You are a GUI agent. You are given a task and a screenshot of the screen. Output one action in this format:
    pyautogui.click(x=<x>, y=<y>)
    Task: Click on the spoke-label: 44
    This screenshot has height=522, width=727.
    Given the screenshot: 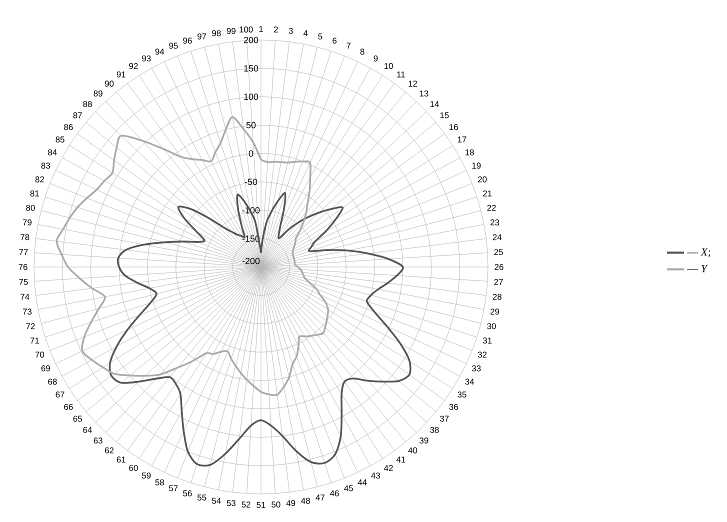 What is the action you would take?
    pyautogui.click(x=362, y=482)
    